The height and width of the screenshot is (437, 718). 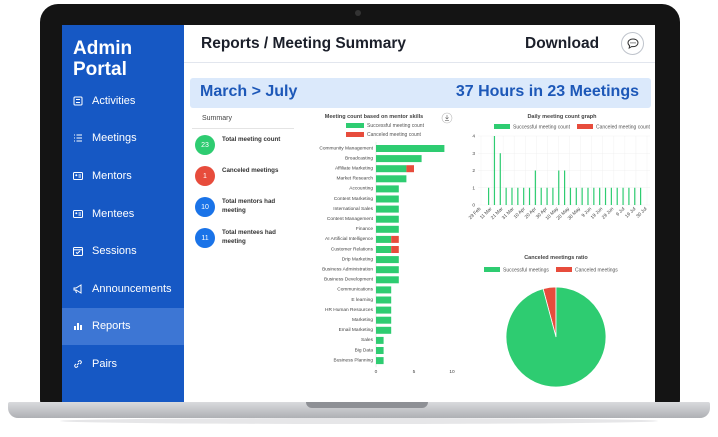 What do you see at coordinates (630, 212) in the screenshot?
I see `x-tick-label: 19 Jul` at bounding box center [630, 212].